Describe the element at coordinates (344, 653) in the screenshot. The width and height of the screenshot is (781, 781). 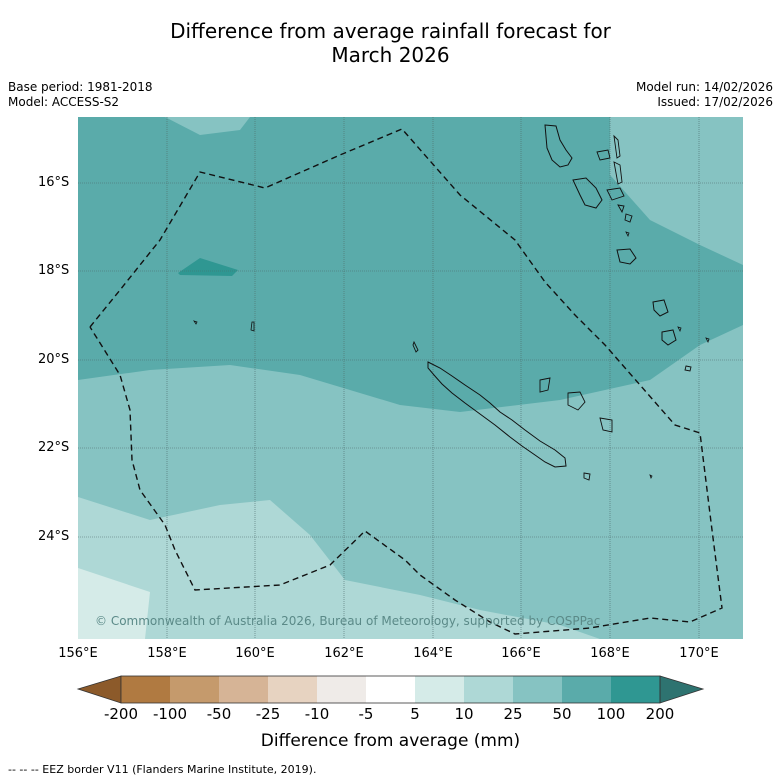
I see `lon-label: 162°E` at that location.